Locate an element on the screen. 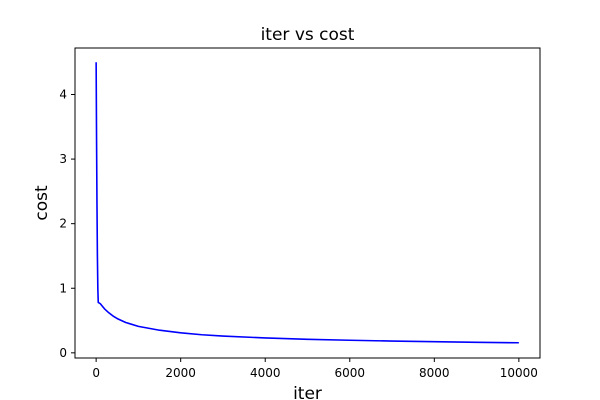 This screenshot has height=400, width=600. y-tick-label: 4 is located at coordinates (63, 95).